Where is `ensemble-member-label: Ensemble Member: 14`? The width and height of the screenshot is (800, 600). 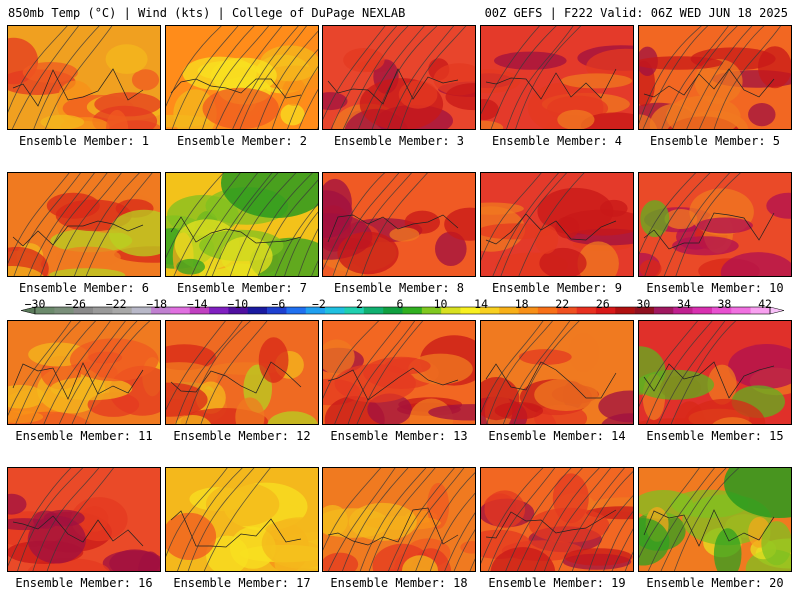
ensemble-member-label: Ensemble Member: 14 is located at coordinates (557, 436).